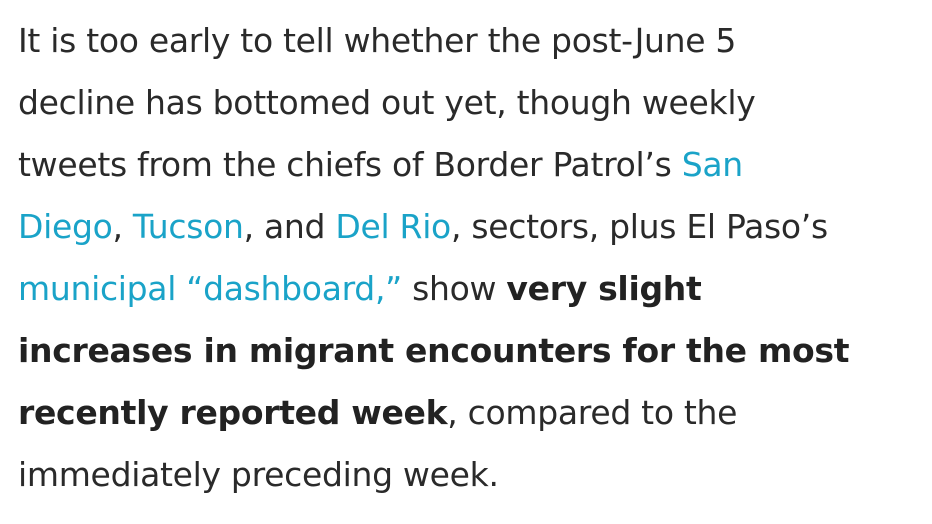 Image resolution: width=932 pixels, height=524 pixels. I want to click on bold-segment: recently reported week, so click(233, 412).